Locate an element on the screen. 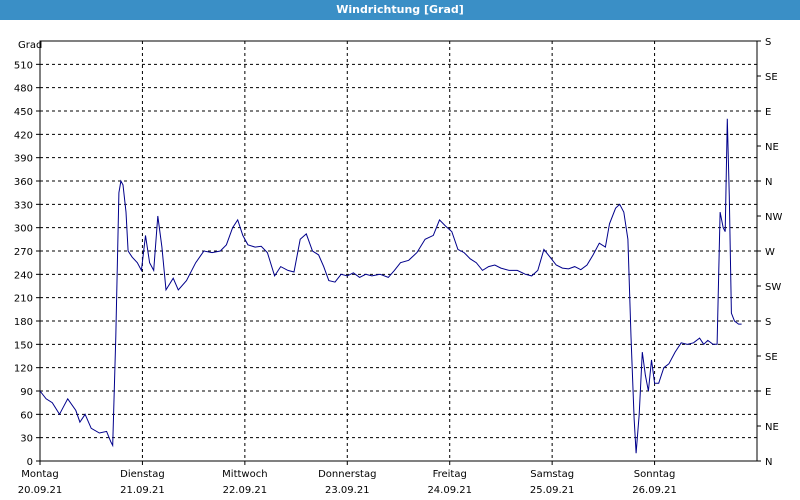  x-tick-date: 25.09.21 is located at coordinates (552, 490).